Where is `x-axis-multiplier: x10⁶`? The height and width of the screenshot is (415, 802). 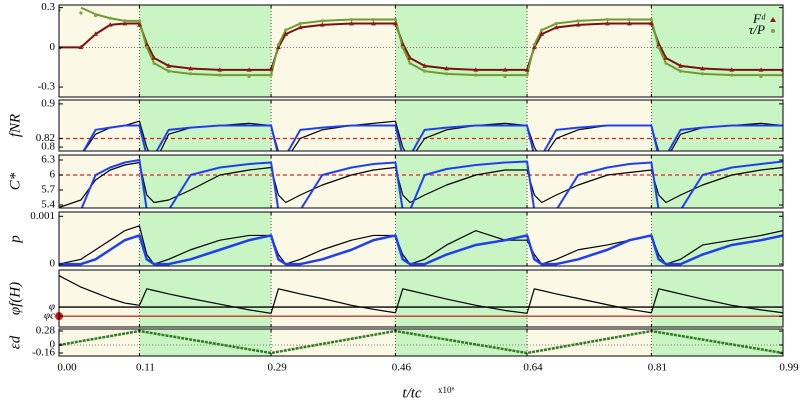
x-axis-multiplier: x10⁶ is located at coordinates (446, 390).